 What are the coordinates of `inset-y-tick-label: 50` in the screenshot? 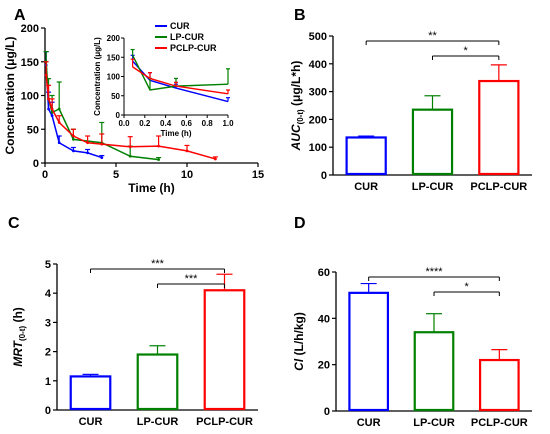 It's located at (115, 96).